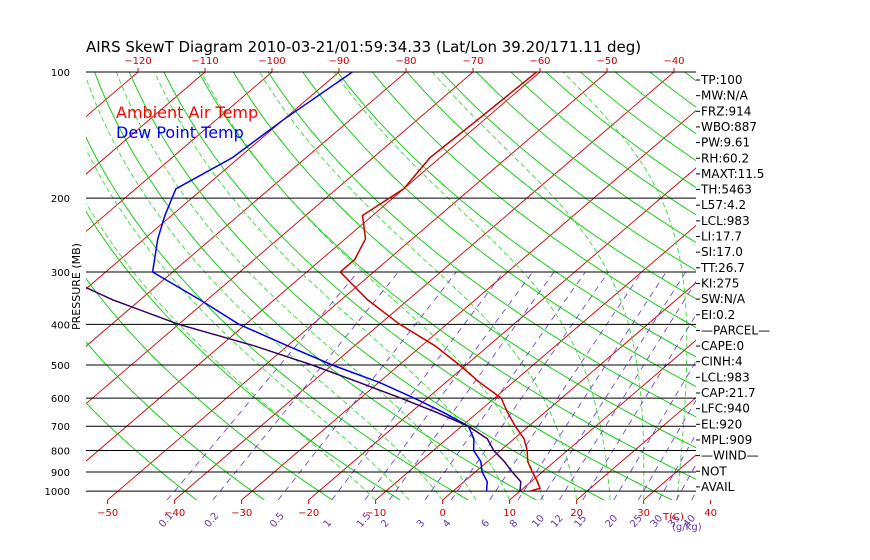 This screenshot has width=870, height=560. What do you see at coordinates (726, 190) in the screenshot?
I see `side-panel-item: TH:5463` at bounding box center [726, 190].